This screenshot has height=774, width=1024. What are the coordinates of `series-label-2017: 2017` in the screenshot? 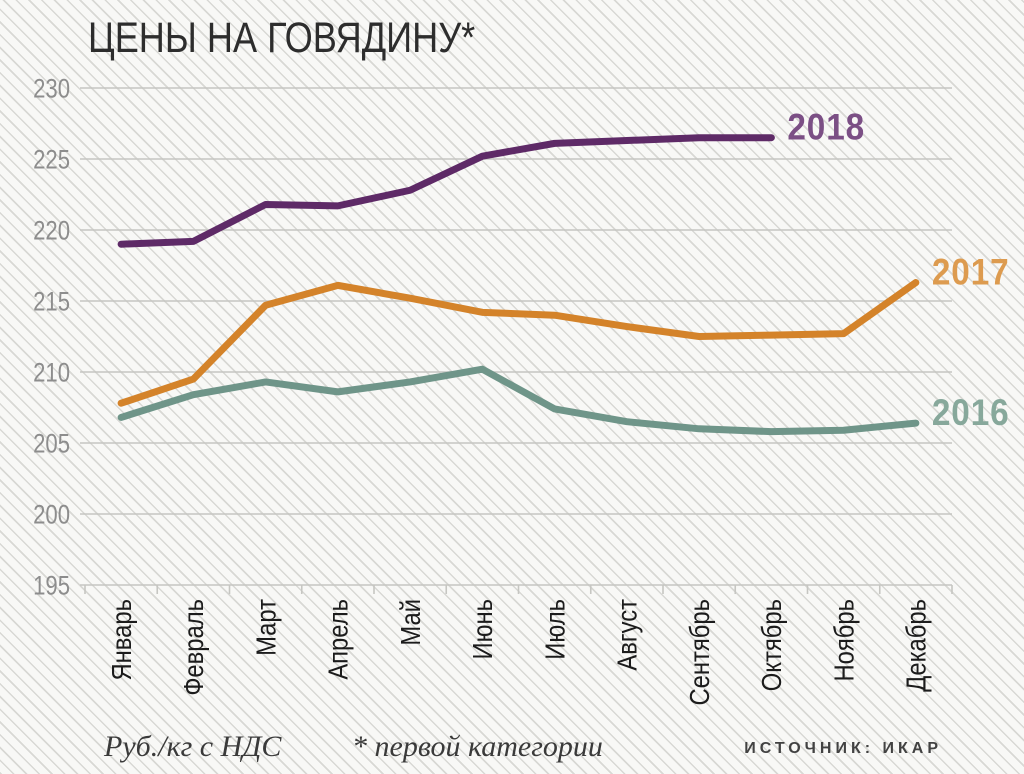 It's located at (971, 272).